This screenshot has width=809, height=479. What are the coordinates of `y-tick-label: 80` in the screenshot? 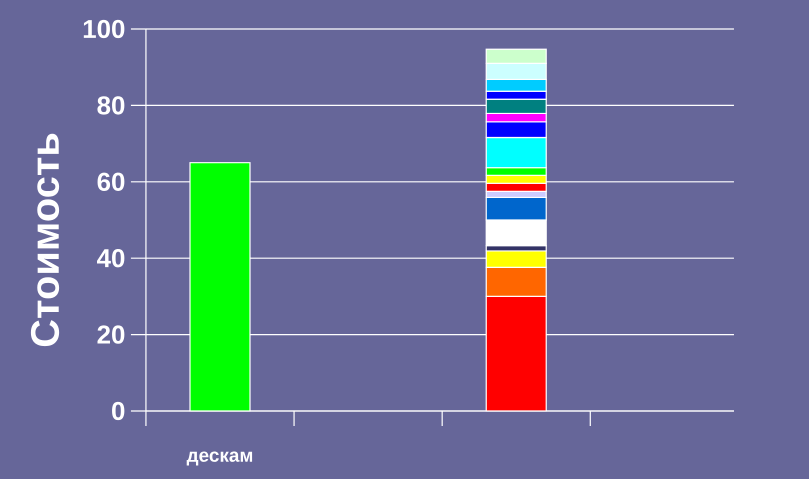 It's located at (110, 105).